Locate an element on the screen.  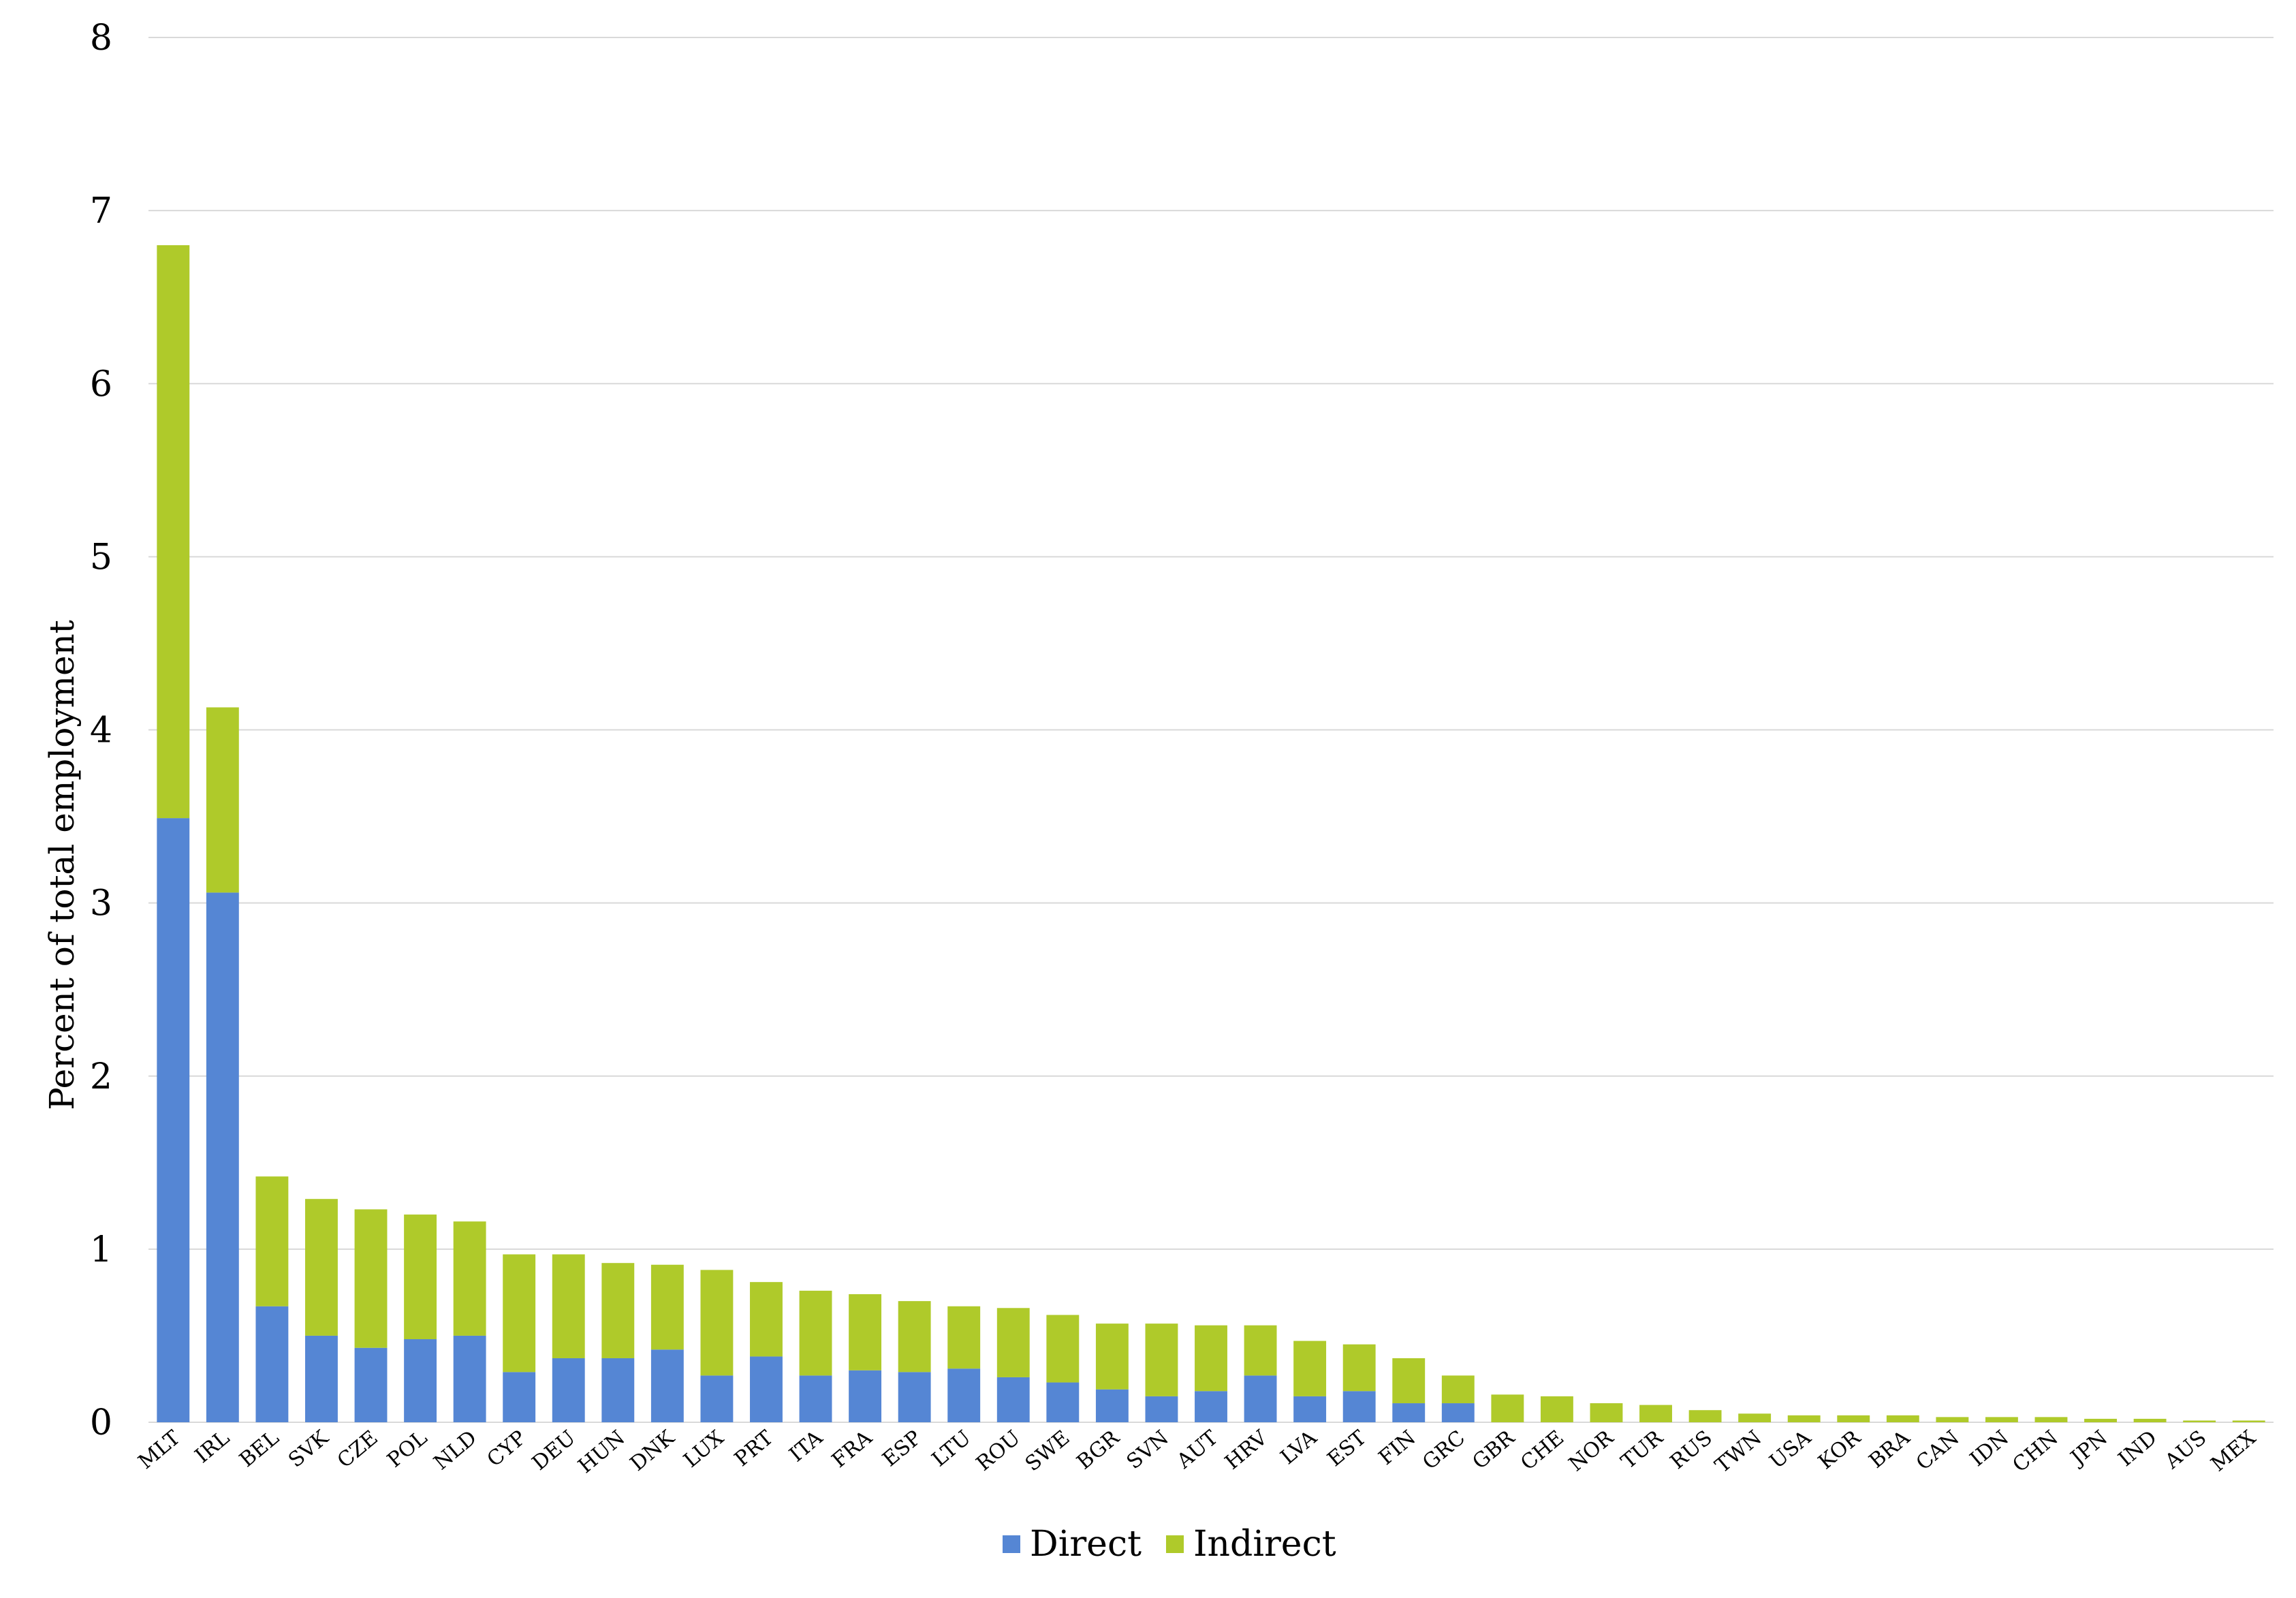
x-tick-label: ESP is located at coordinates (902, 1449).